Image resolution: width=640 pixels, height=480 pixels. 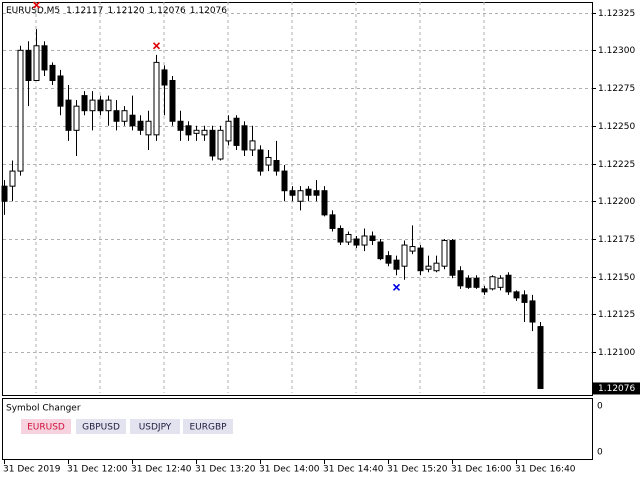 What do you see at coordinates (616, 389) in the screenshot?
I see `current-price-label: 1.12076` at bounding box center [616, 389].